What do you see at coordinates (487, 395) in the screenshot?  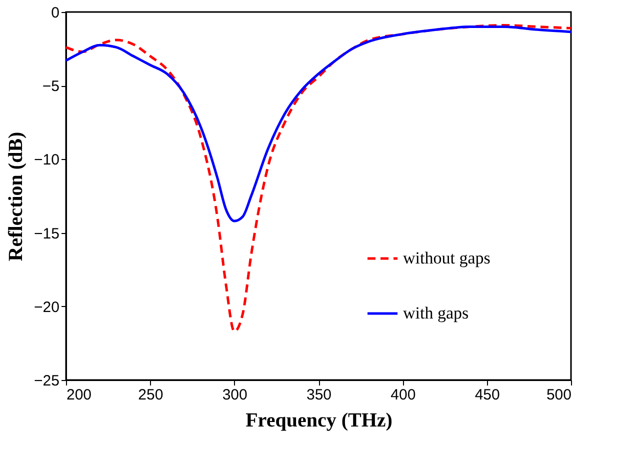 I see `x-tick-label: 450` at bounding box center [487, 395].